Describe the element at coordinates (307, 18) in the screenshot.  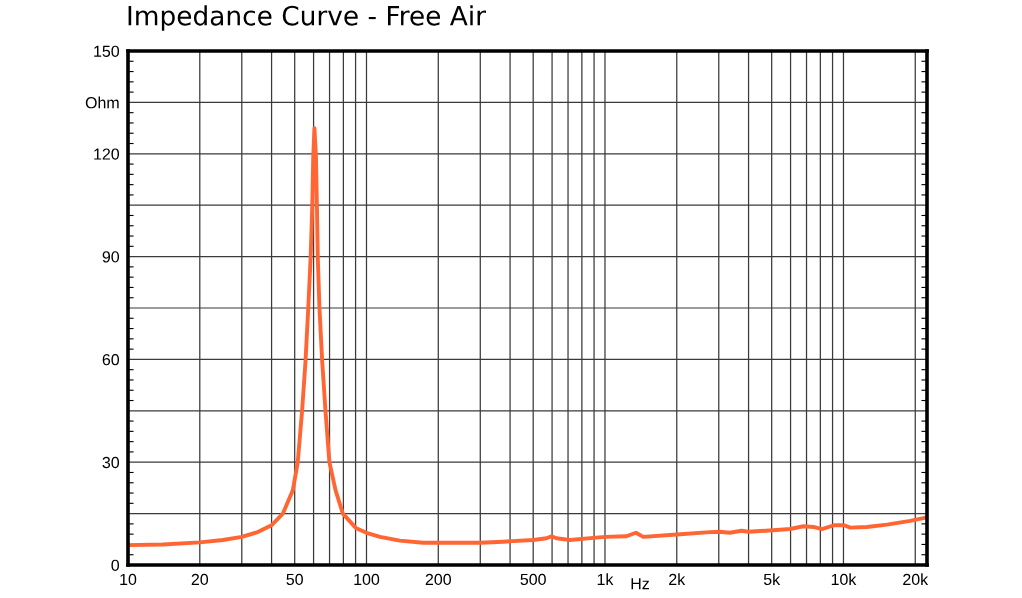
I see `chart-title: Impedance Curve - Free Air` at that location.